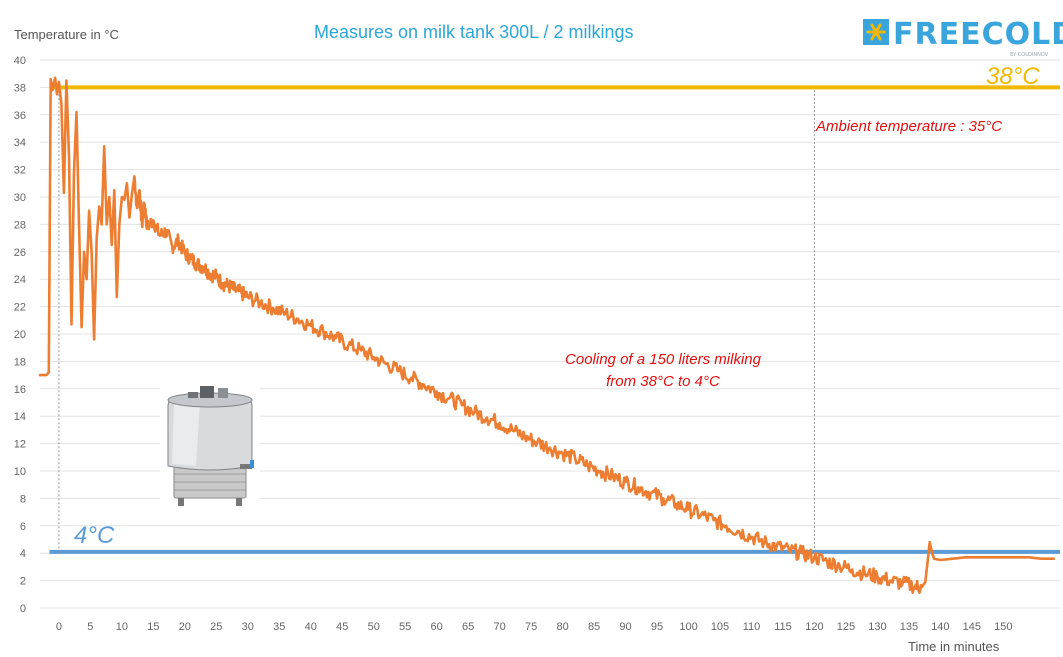 This screenshot has height=657, width=1063. What do you see at coordinates (531, 627) in the screenshot?
I see `x-tick-75: 75` at bounding box center [531, 627].